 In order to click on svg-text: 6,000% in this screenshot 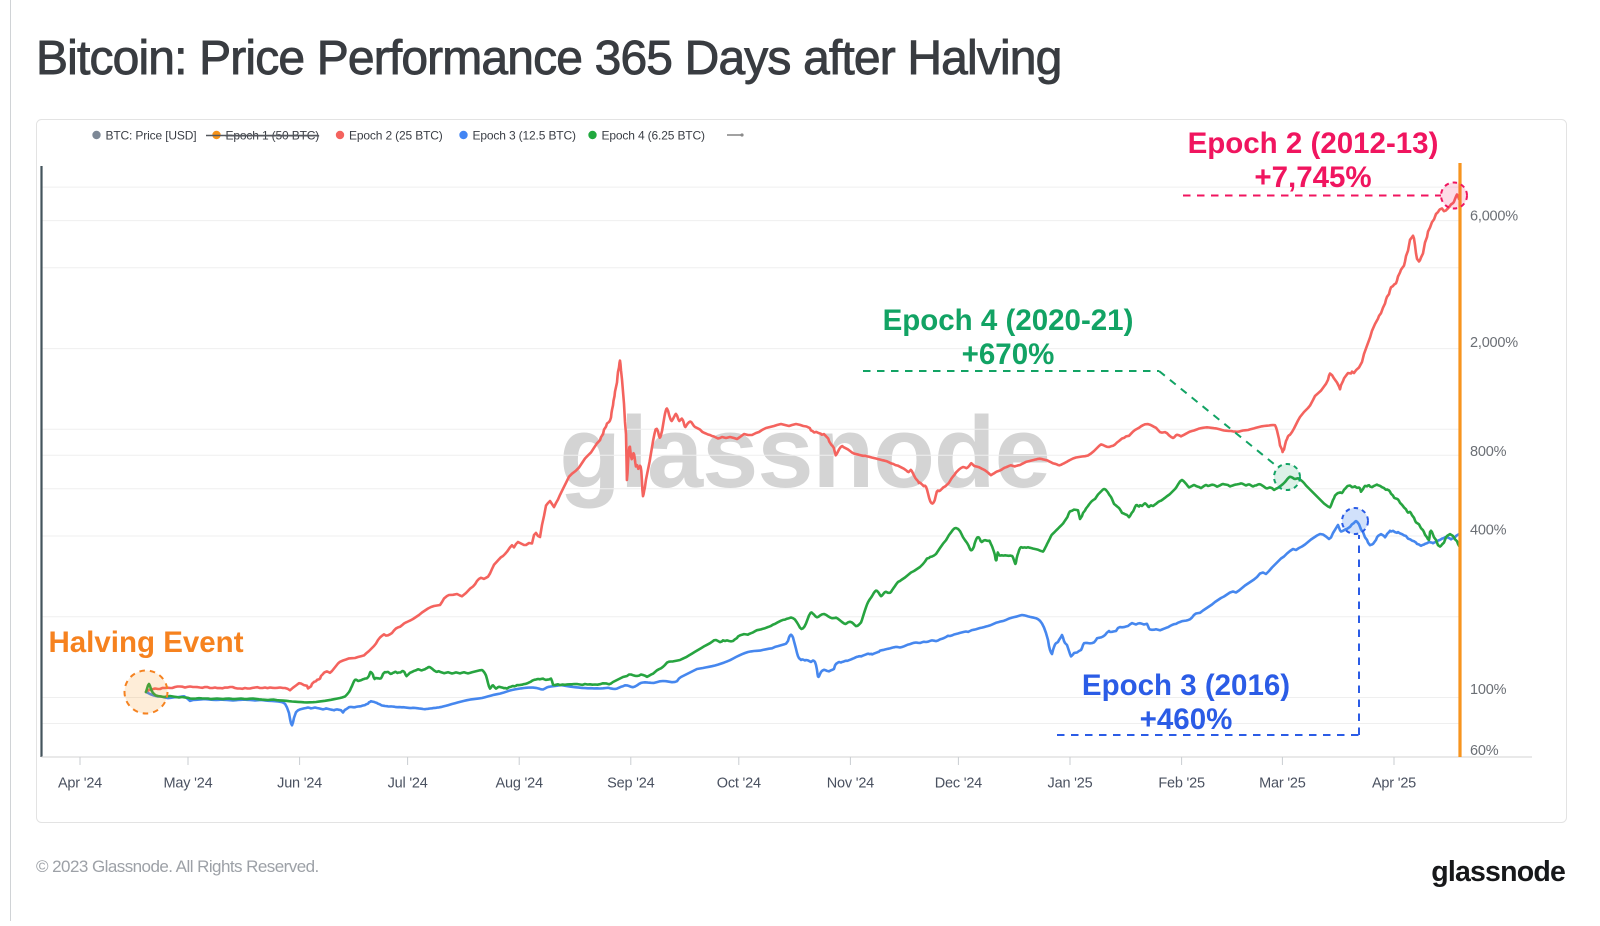, I will do `click(1494, 217)`.